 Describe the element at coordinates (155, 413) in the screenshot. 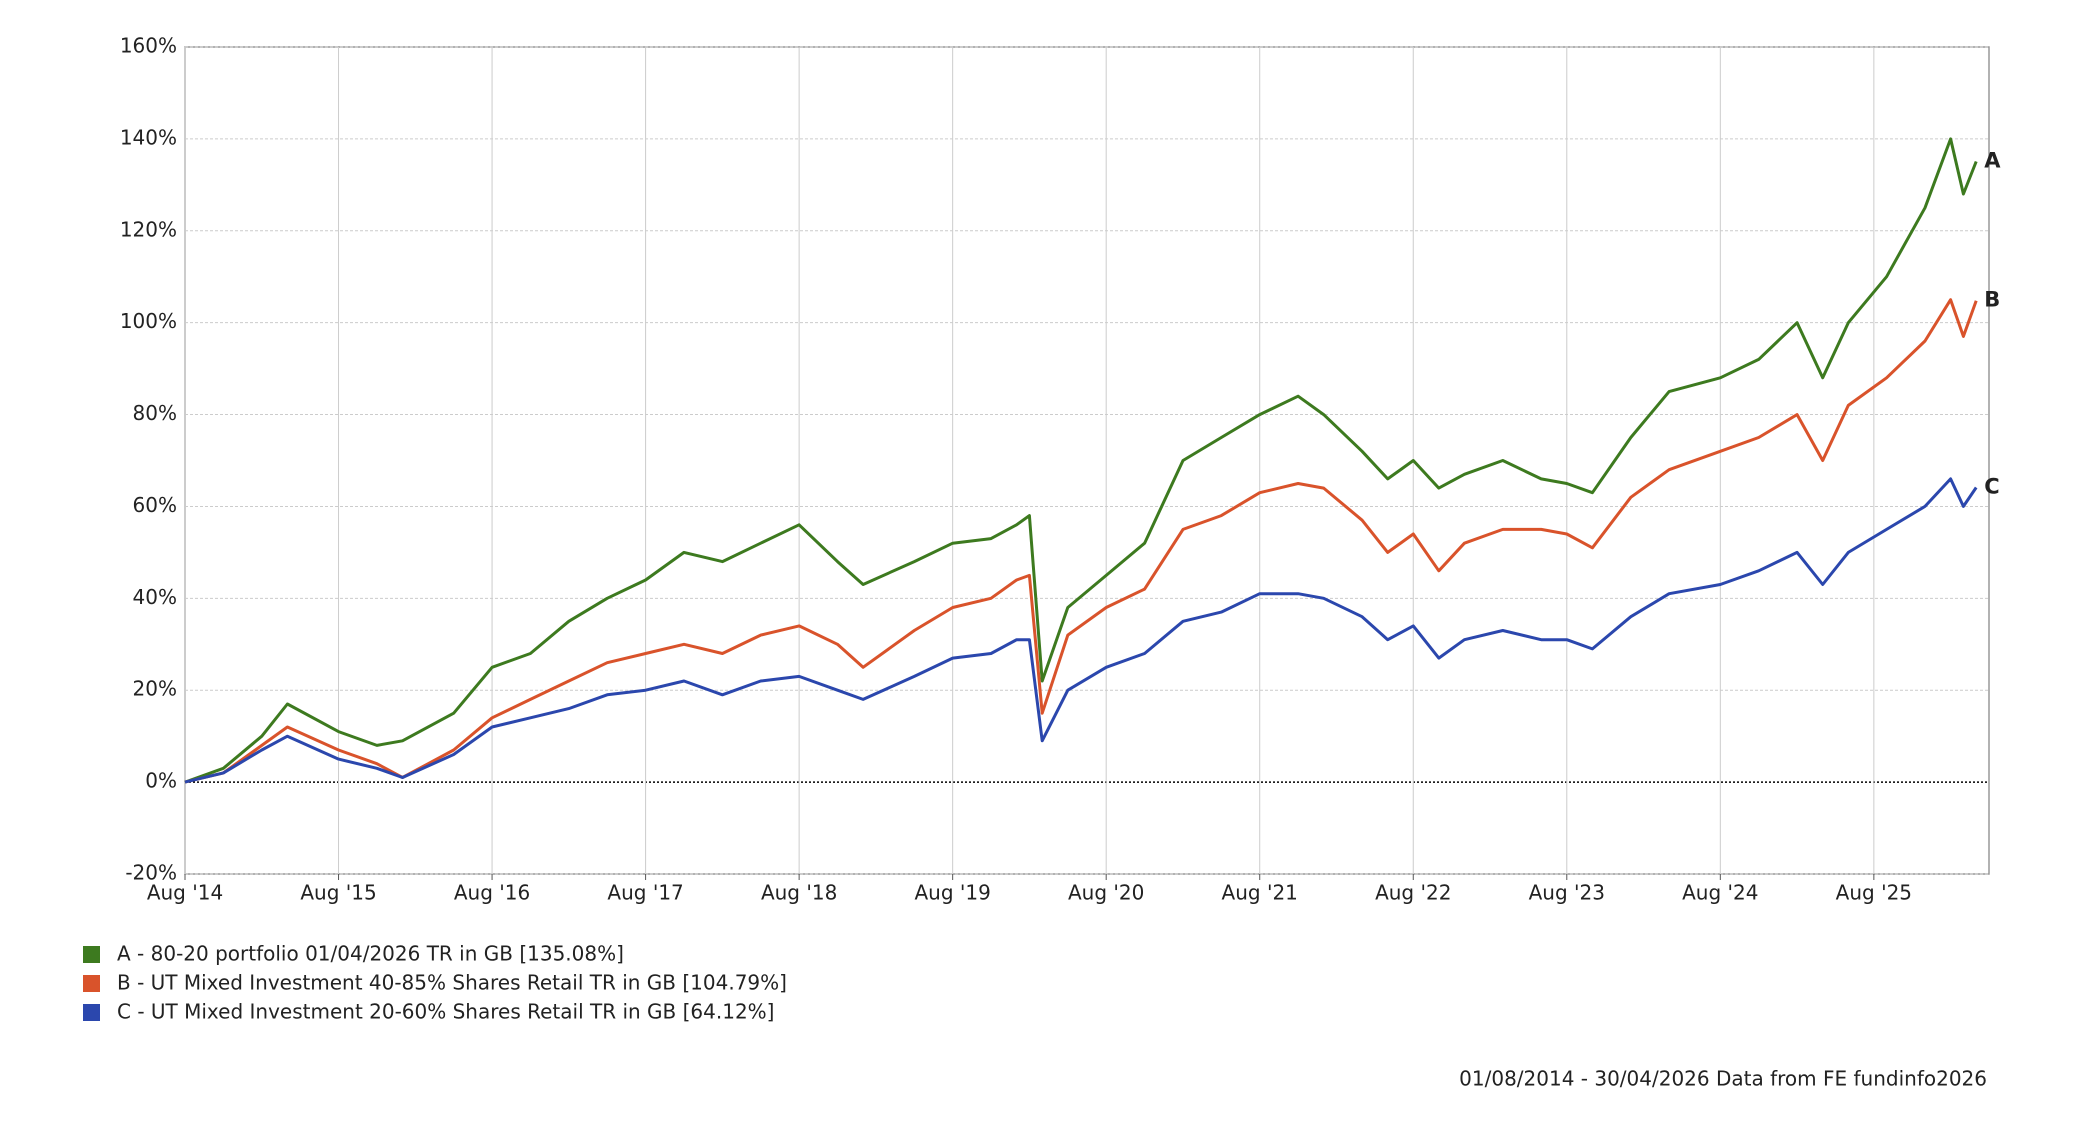

I see `y-tick-label: 80%` at that location.